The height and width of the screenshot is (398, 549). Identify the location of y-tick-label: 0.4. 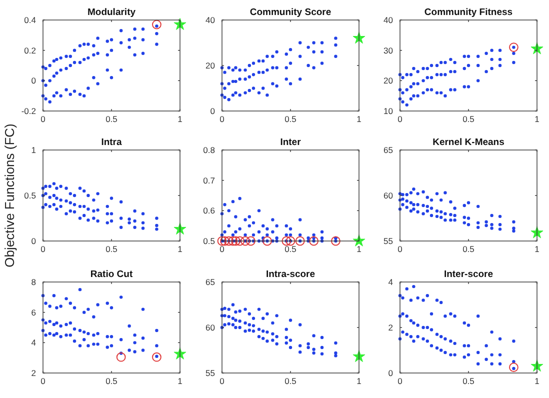
(30, 19).